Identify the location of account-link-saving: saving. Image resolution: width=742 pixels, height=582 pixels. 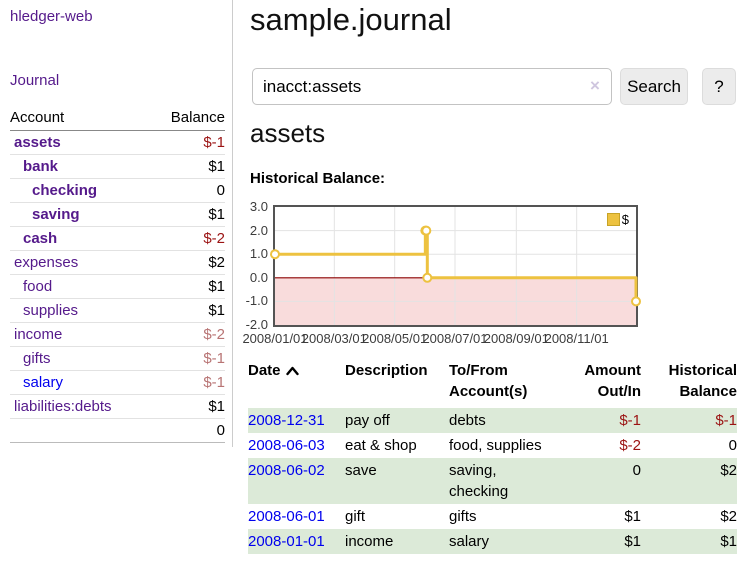
(56, 214).